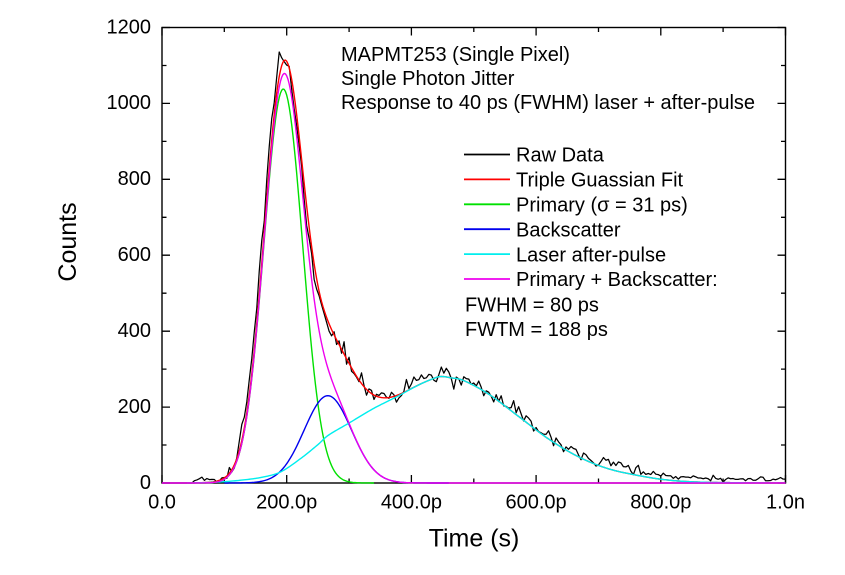 The image size is (845, 575). What do you see at coordinates (411, 503) in the screenshot?
I see `svg-text: 400.0p` at bounding box center [411, 503].